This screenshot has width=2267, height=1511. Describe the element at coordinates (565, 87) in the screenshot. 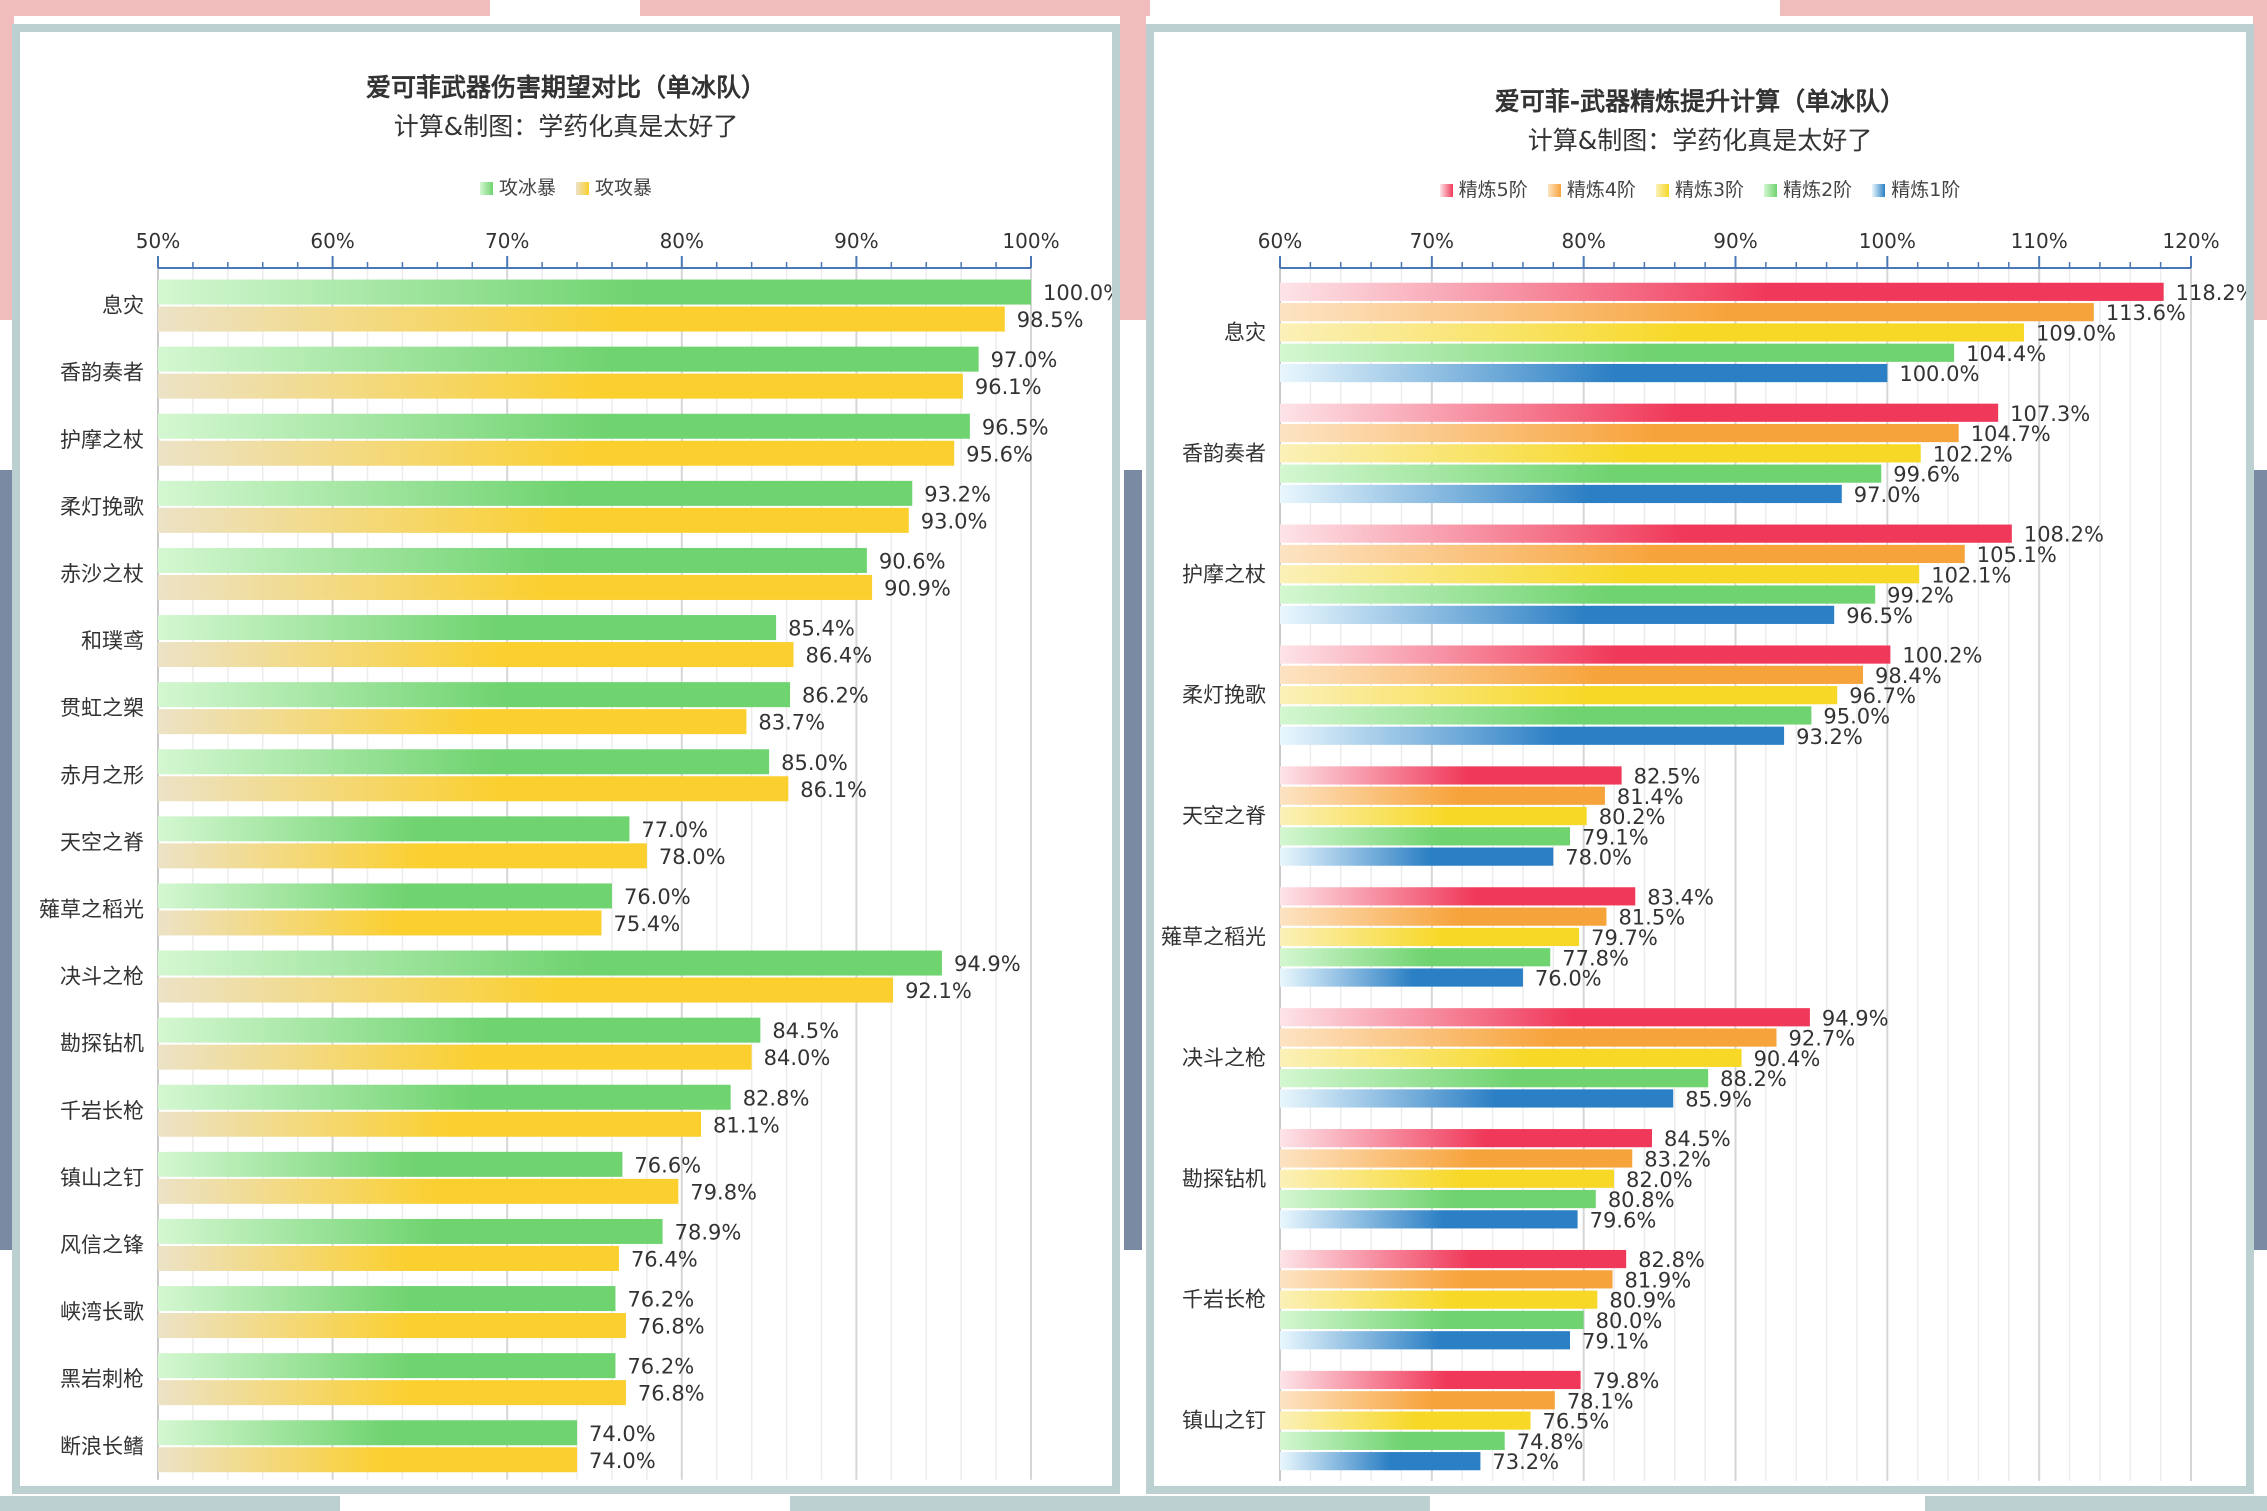

I see `chart-title: 爱可菲武器伤害期望对比（单冰队）` at that location.